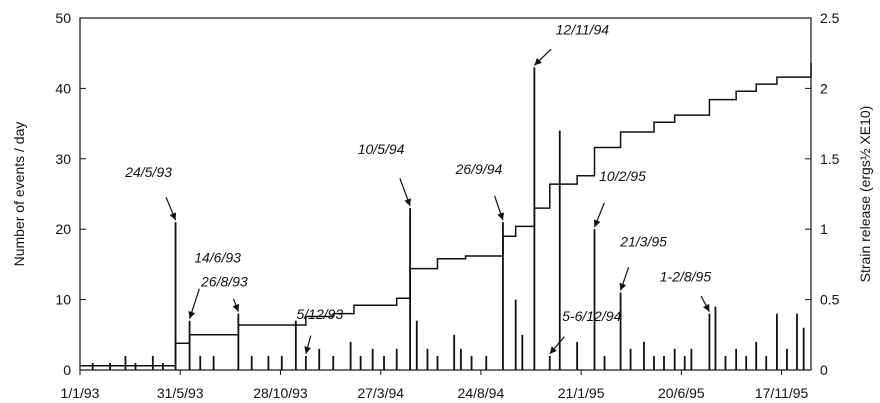 The image size is (880, 403). What do you see at coordinates (63, 229) in the screenshot?
I see `left-y-tick-label: 20` at bounding box center [63, 229].